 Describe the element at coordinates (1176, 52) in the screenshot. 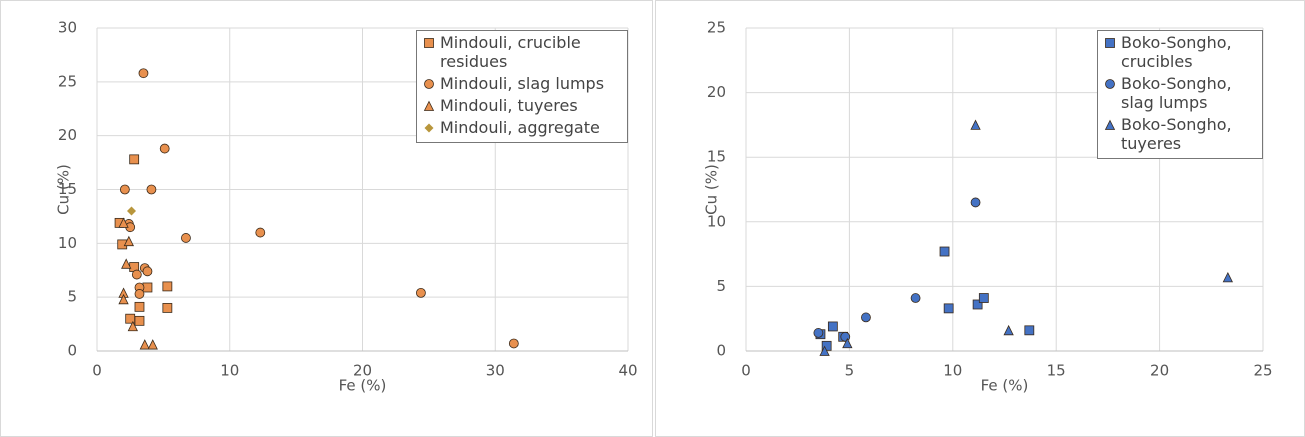

I see `legend-label: Boko-Songho, crucibles` at that location.